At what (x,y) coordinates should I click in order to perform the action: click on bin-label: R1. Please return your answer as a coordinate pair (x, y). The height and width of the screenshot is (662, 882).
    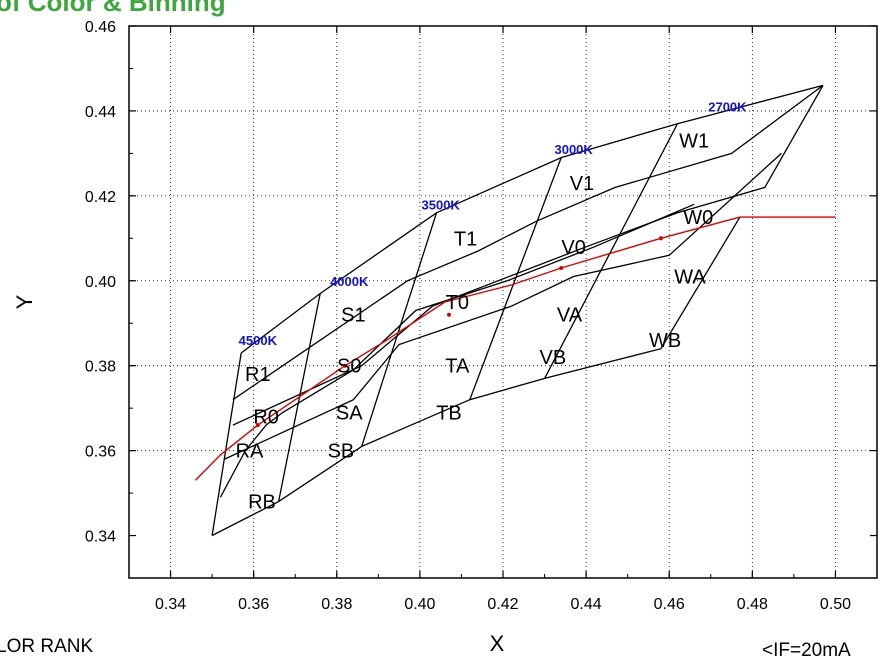
    Looking at the image, I should click on (258, 375).